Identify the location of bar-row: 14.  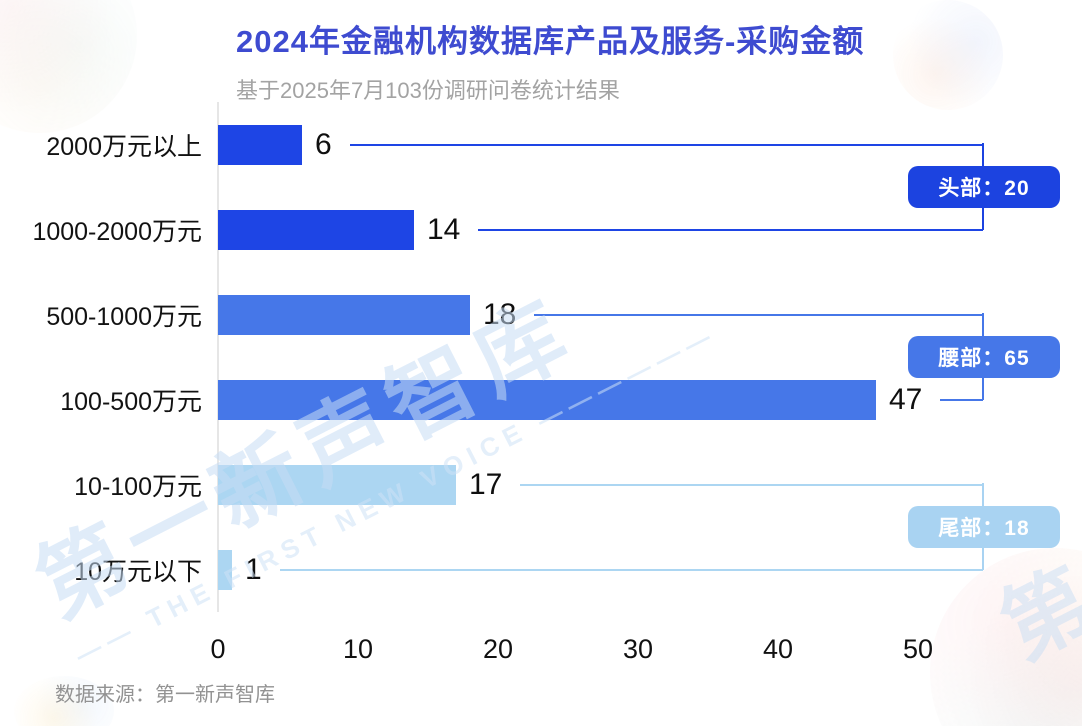
(600, 229).